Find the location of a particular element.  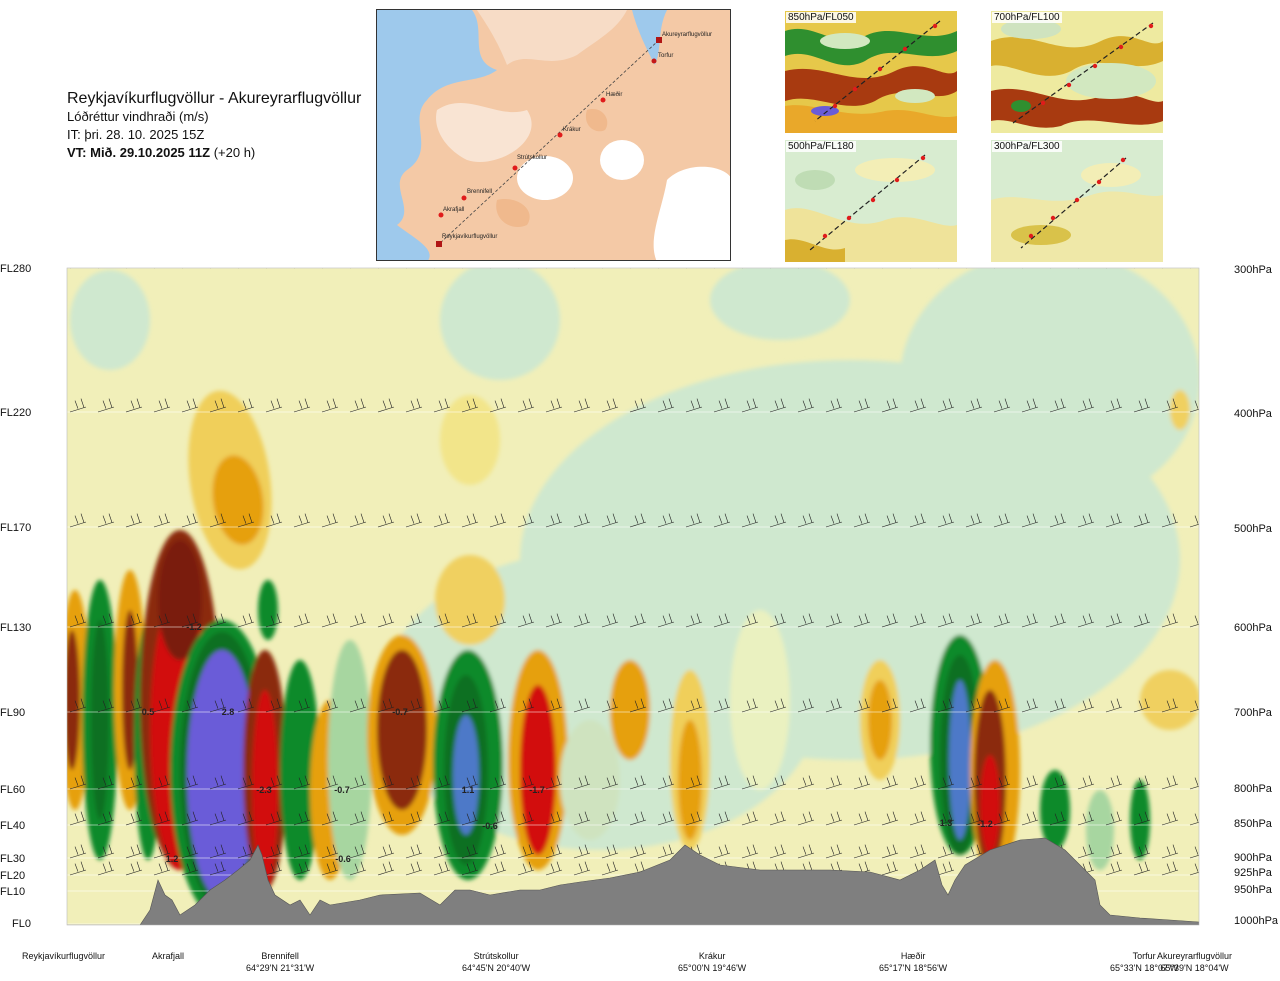

panel-700hpa: 700hPa/FL100 is located at coordinates (1077, 72).